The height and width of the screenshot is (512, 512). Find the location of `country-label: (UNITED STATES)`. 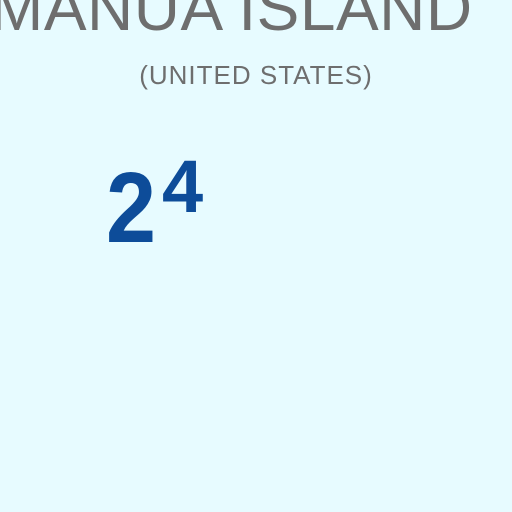

country-label: (UNITED STATES) is located at coordinates (256, 75).